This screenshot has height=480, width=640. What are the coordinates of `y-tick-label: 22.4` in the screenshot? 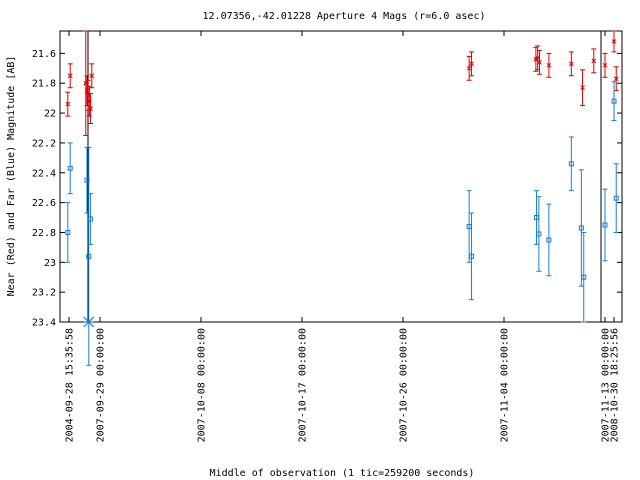 It's located at (44, 173).